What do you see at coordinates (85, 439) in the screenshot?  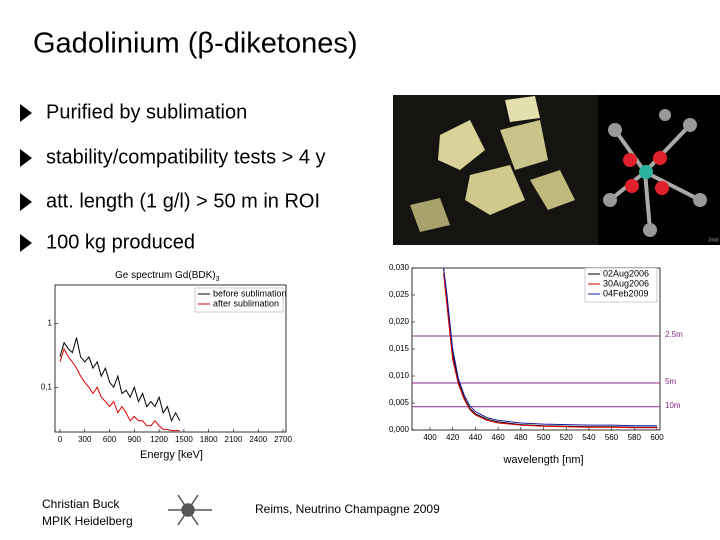 I see `x-tick-label: 300` at bounding box center [85, 439].